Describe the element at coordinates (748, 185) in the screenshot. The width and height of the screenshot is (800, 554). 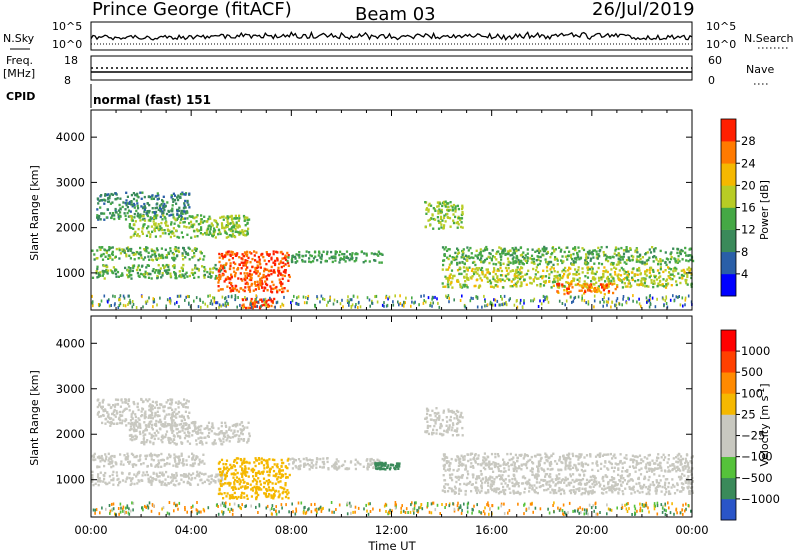
I see `colorbar-tick-label: 20` at that location.